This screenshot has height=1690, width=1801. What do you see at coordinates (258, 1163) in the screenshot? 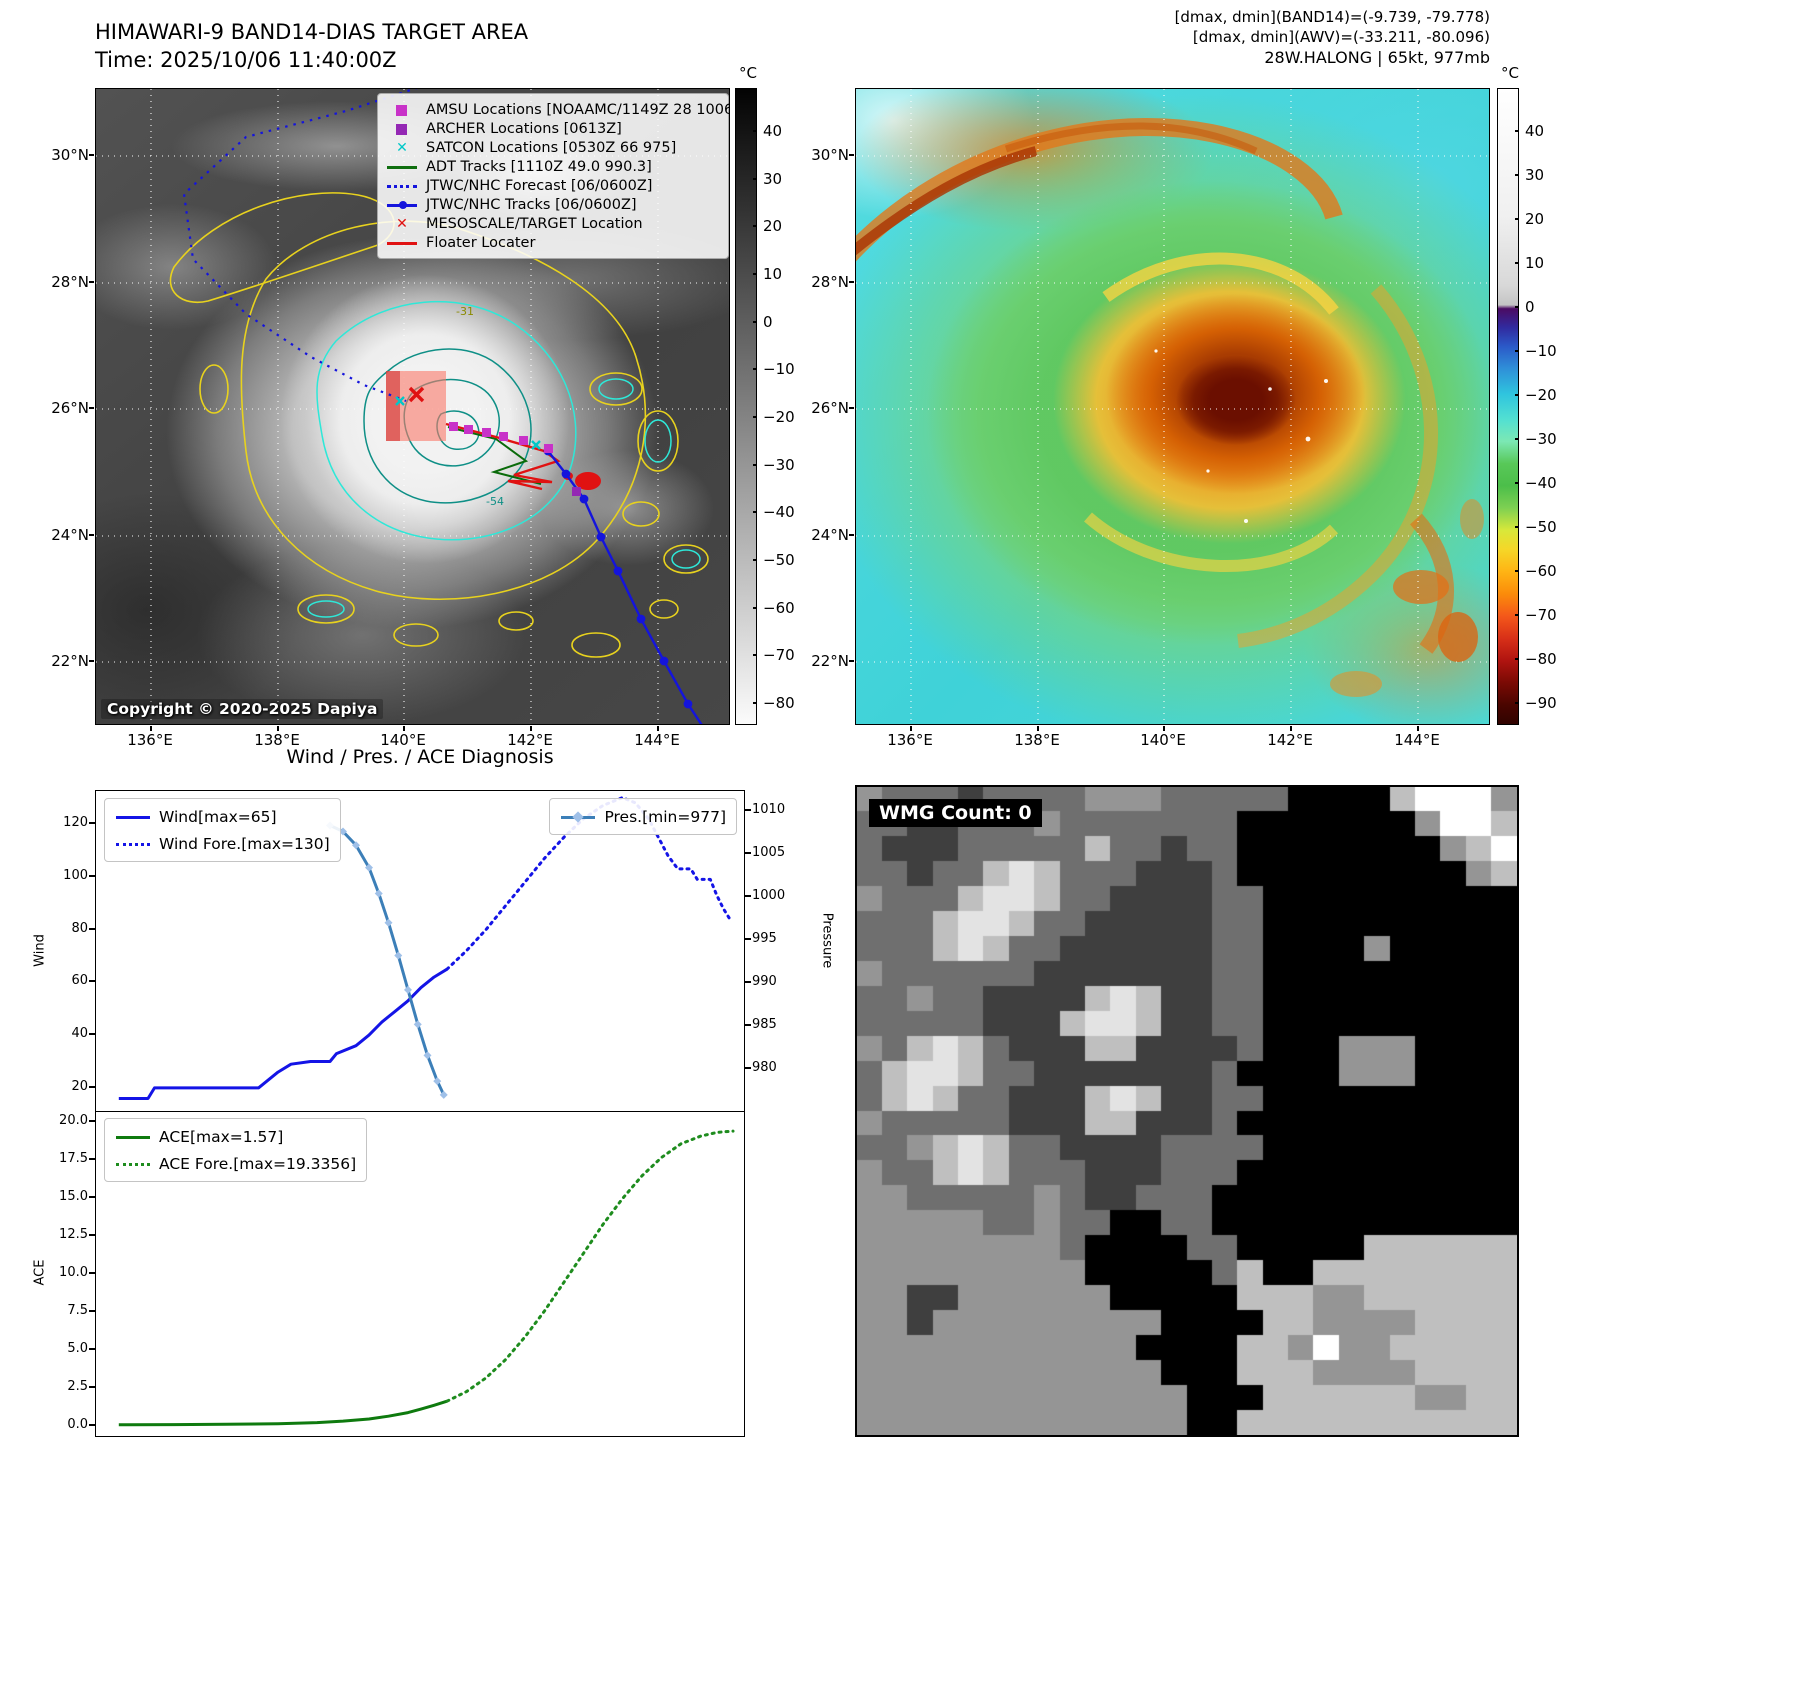
I see `legend-label: ACE Fore.[max=19.3356]` at bounding box center [258, 1163].